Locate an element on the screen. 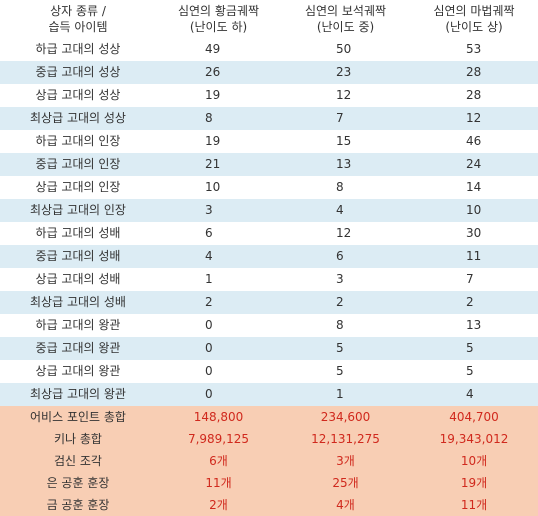  item-name: 최상급 고대의 왕관 is located at coordinates (78, 394).